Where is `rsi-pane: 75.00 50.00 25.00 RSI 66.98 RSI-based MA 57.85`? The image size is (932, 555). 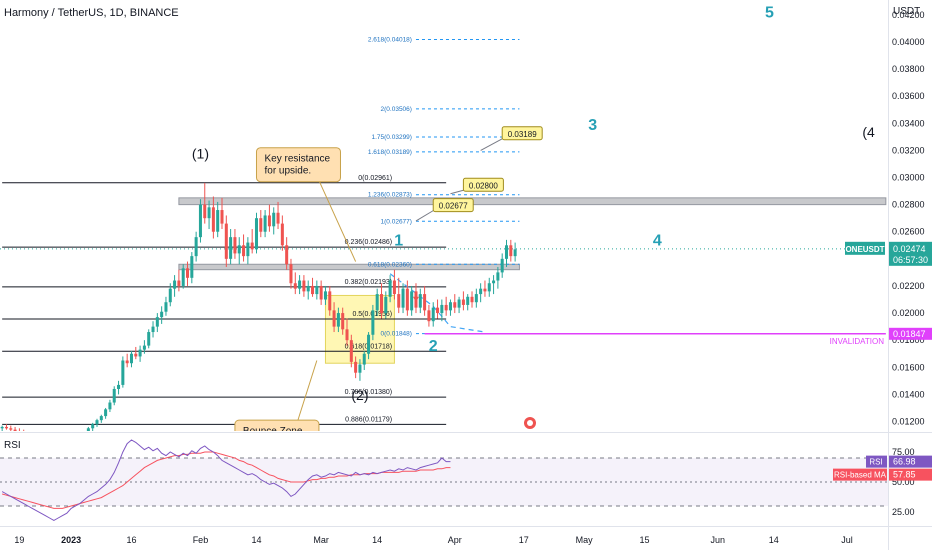 rsi-pane: 75.00 50.00 25.00 RSI 66.98 RSI-based MA 57.85 is located at coordinates (466, 480).